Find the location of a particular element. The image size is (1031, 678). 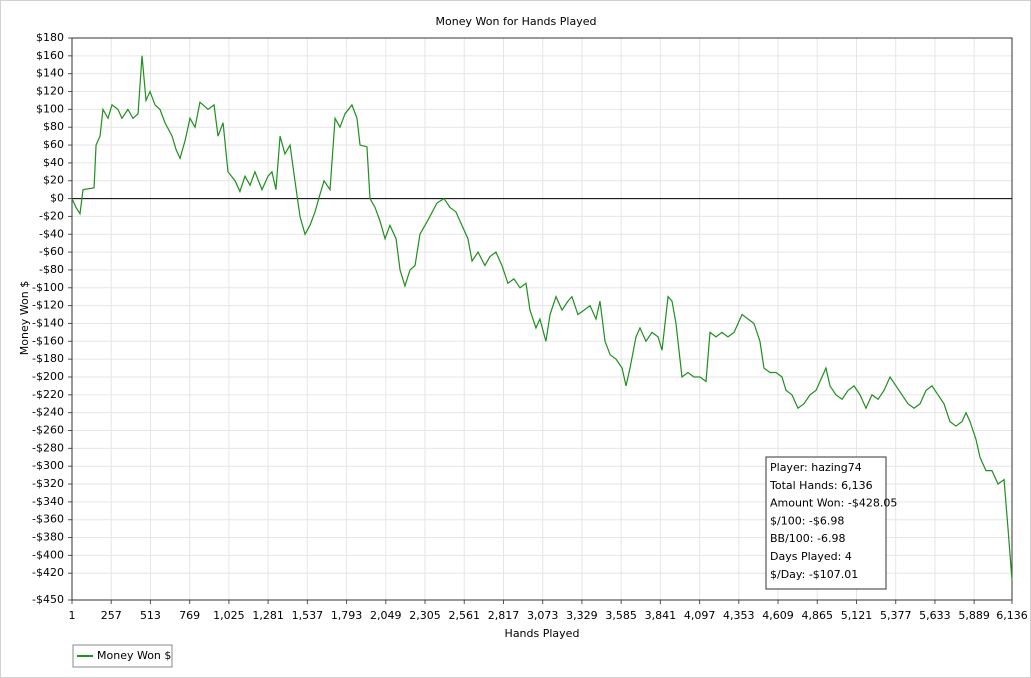

y-tick-label: $140 is located at coordinates (50, 73).